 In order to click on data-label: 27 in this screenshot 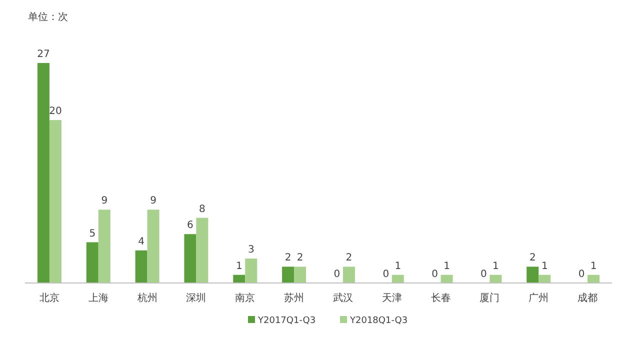, I will do `click(43, 54)`.